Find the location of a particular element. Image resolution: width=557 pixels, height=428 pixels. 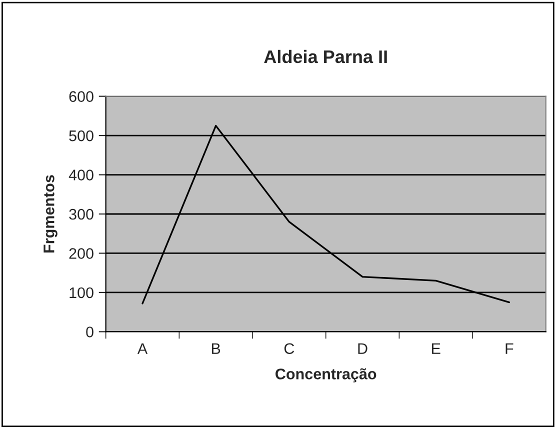

y-axis-title: Frgmentos is located at coordinates (51, 213).